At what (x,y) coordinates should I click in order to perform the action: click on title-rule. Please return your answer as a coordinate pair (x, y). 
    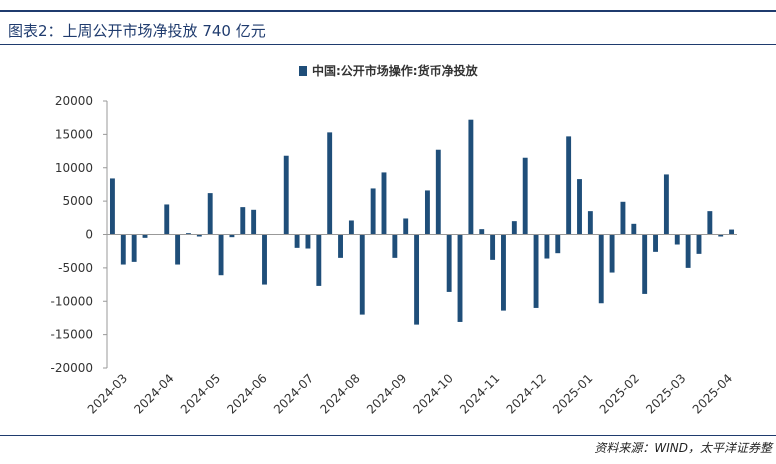
    Looking at the image, I should click on (388, 44).